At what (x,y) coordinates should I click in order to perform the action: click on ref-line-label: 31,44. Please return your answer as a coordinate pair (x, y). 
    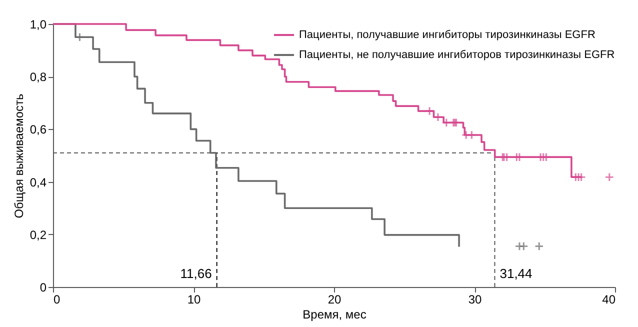
    Looking at the image, I should click on (516, 273).